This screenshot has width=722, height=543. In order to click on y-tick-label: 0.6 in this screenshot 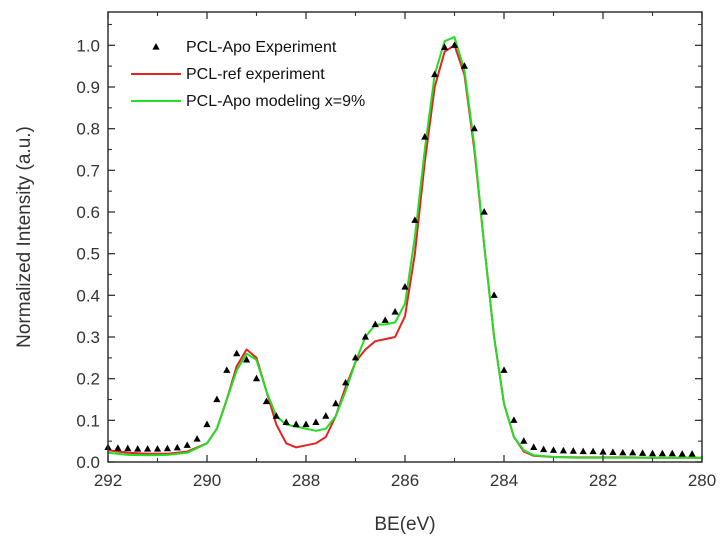, I will do `click(88, 212)`.